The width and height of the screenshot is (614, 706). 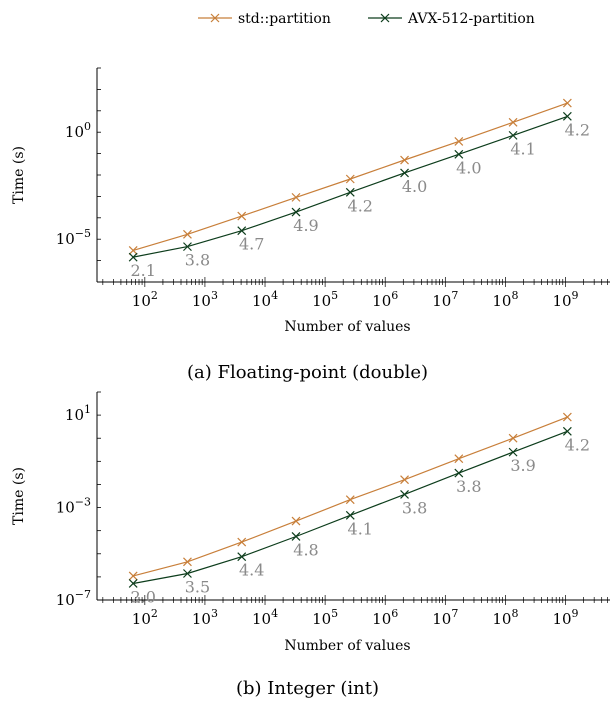 What do you see at coordinates (73, 598) in the screenshot?
I see `y-tick-label: 10⁻⁷` at bounding box center [73, 598].